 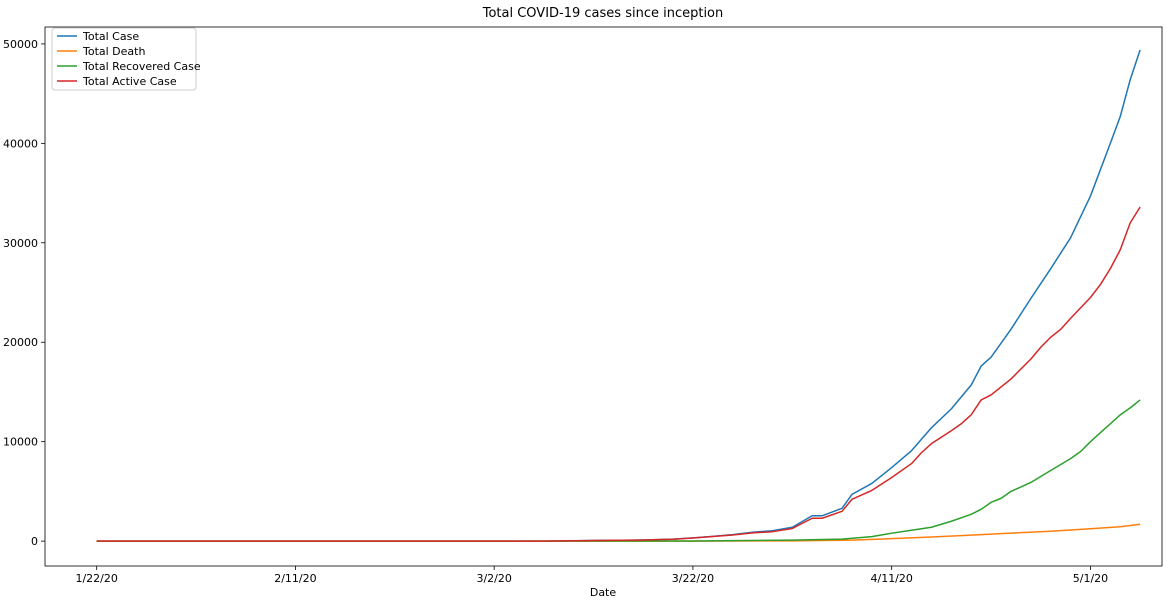 I want to click on x-axis: 1/22/20 2/11/20 3/2/20 3/22/20 4/11/20 5/1/20, so click(x=591, y=575).